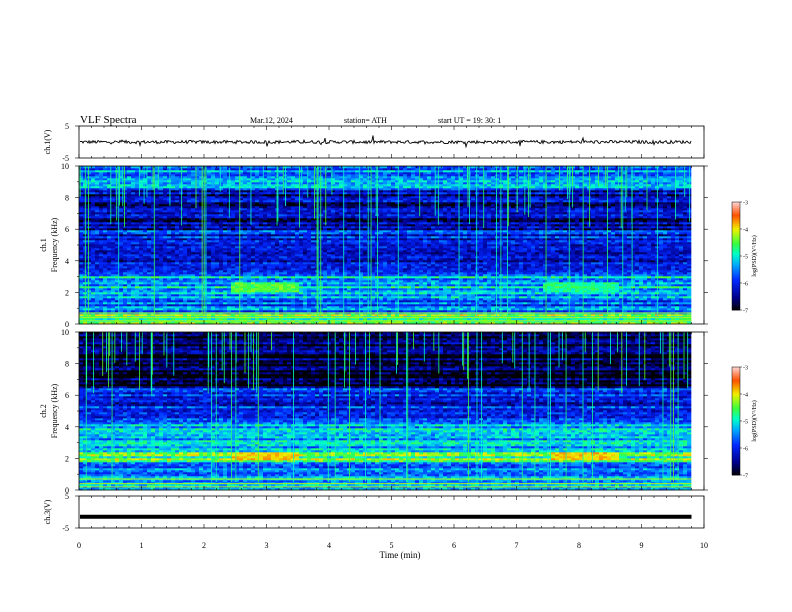 This screenshot has height=612, width=792. What do you see at coordinates (67, 198) in the screenshot?
I see `ch1-spectrogram-ytick: 8` at bounding box center [67, 198].